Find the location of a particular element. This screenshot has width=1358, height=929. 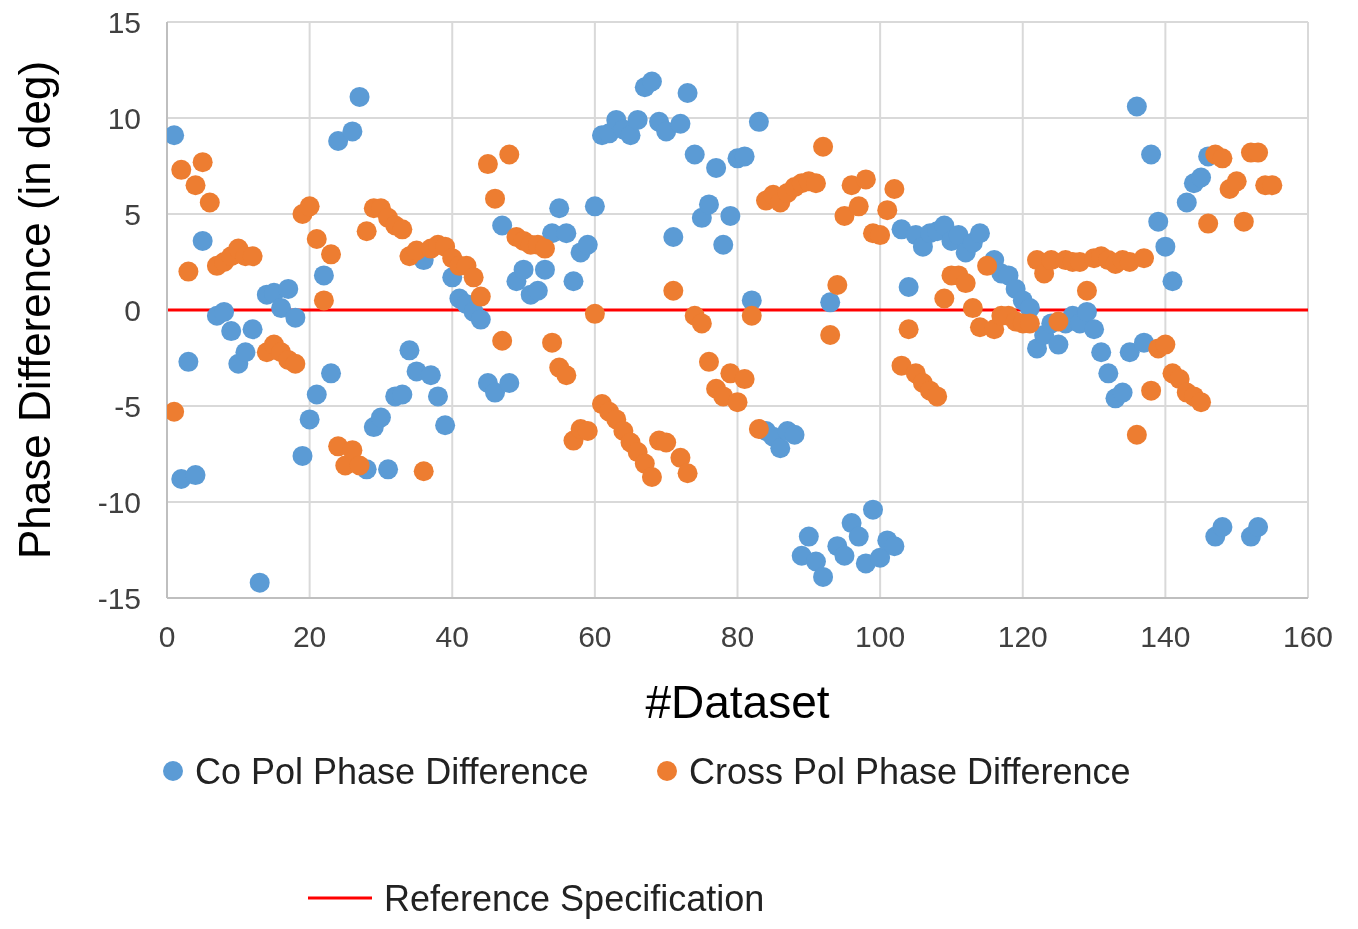

y-tick-label: 10 is located at coordinates (124, 118).